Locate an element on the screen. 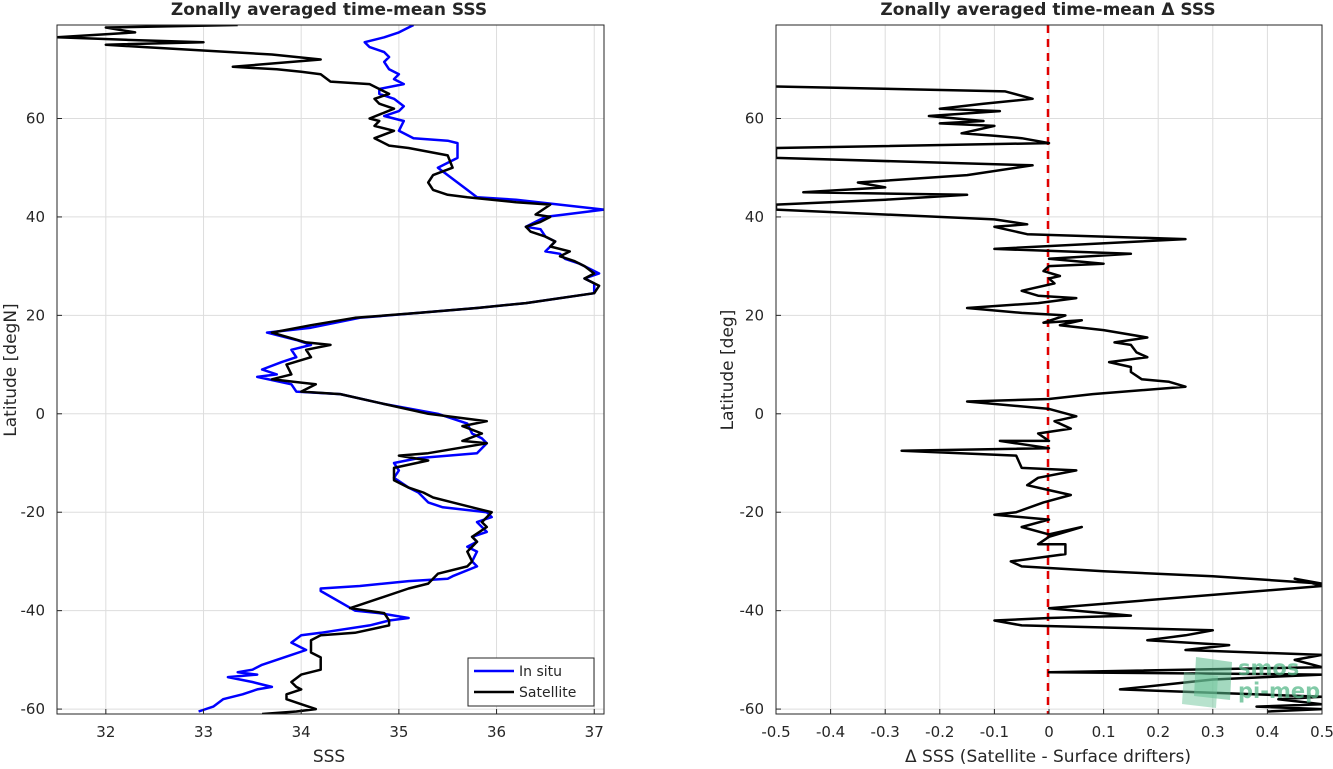  x-tick-label: 0.2 is located at coordinates (1158, 732).